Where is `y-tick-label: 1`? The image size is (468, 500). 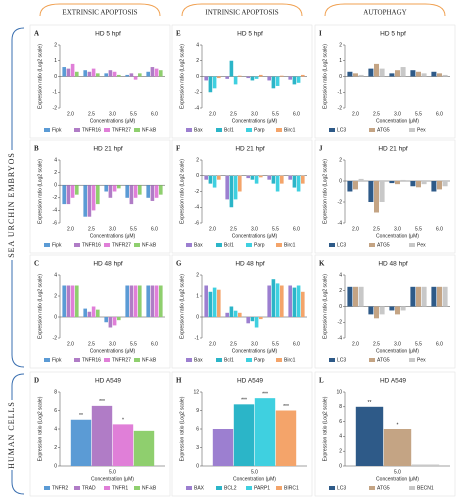
y-tick-label: 1 is located at coordinates (197, 296).